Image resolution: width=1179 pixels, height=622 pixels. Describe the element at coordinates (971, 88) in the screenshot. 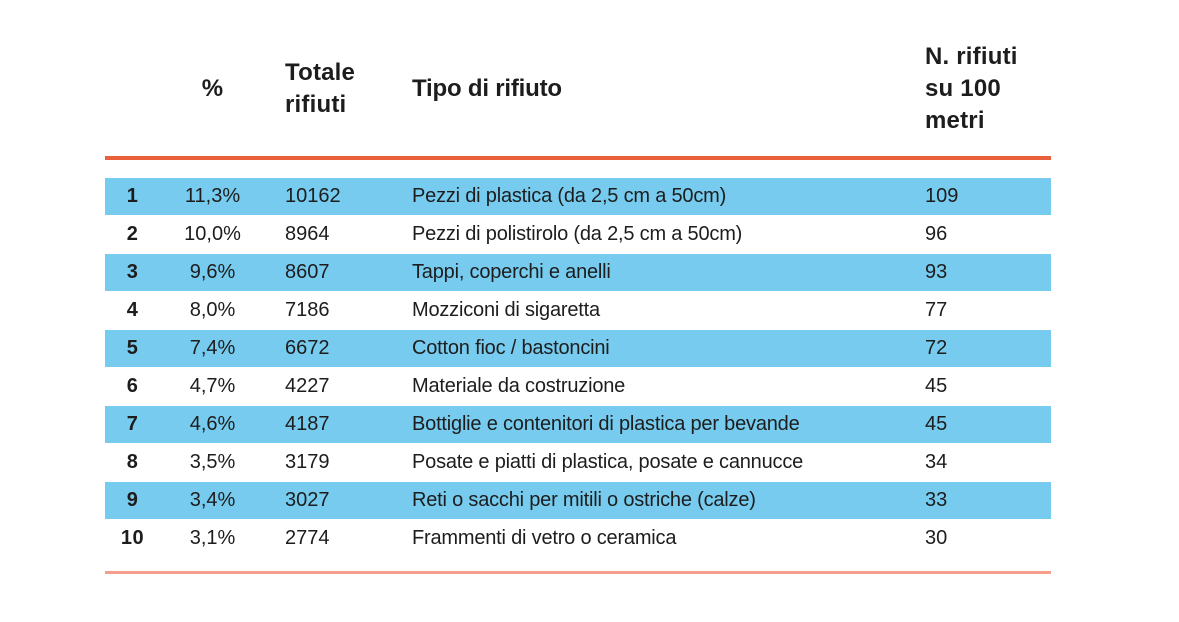

I see `header-n-rifiuti-100m: N. rifiuti su 100 metri` at that location.